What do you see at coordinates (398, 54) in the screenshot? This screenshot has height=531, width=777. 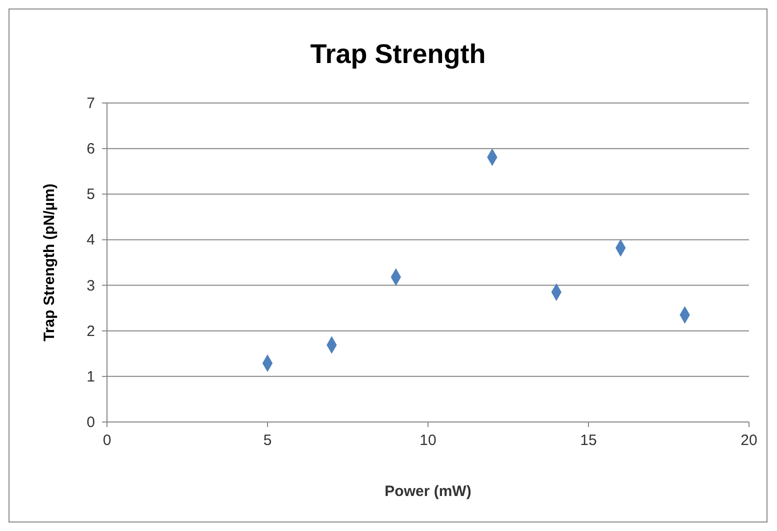 I see `chart-title: Trap Strength` at bounding box center [398, 54].